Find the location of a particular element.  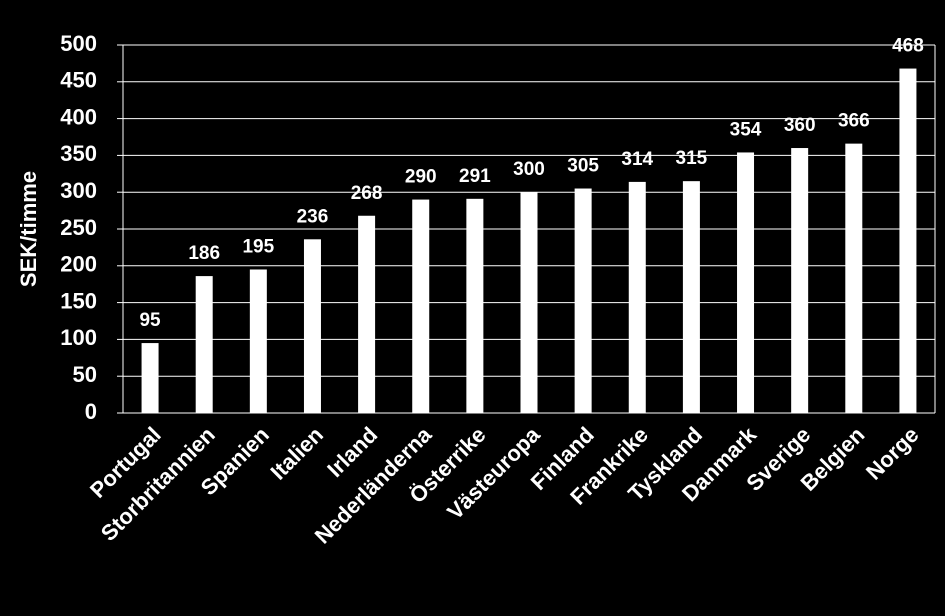

data-label: 360 is located at coordinates (800, 125).